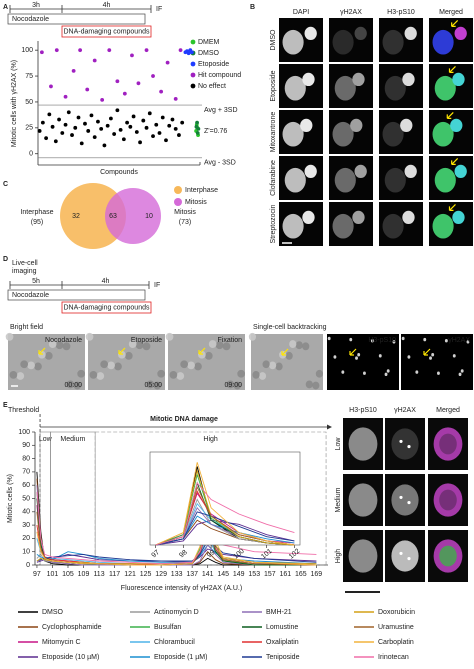 The height and width of the screenshot is (669, 474). I want to click on reference-label: Avg - 3SD, so click(220, 163).